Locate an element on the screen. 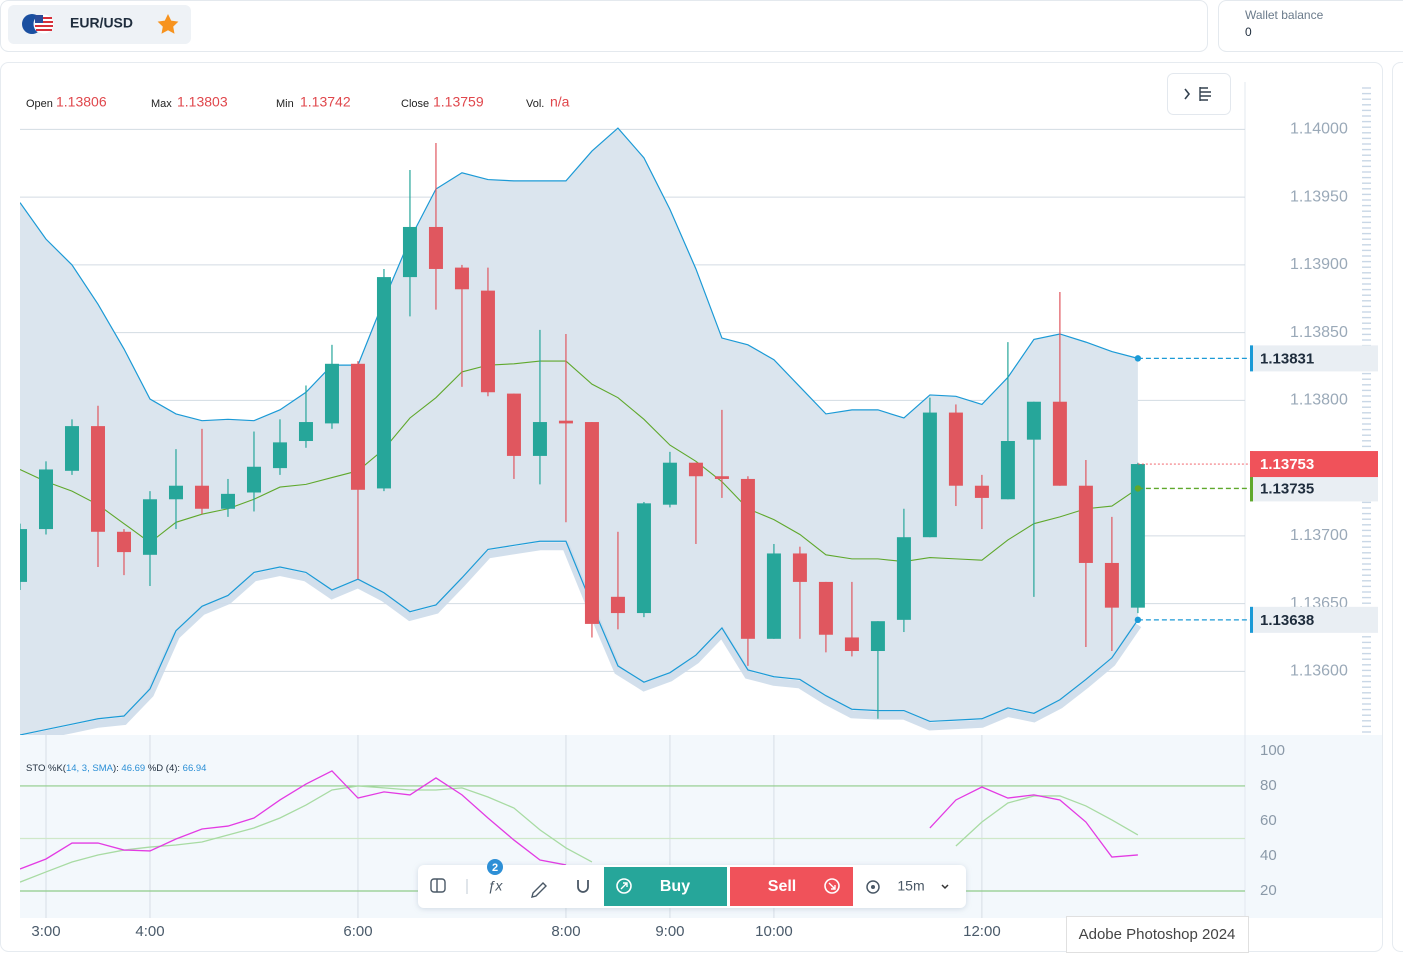  buy-button: Buy is located at coordinates (665, 886).